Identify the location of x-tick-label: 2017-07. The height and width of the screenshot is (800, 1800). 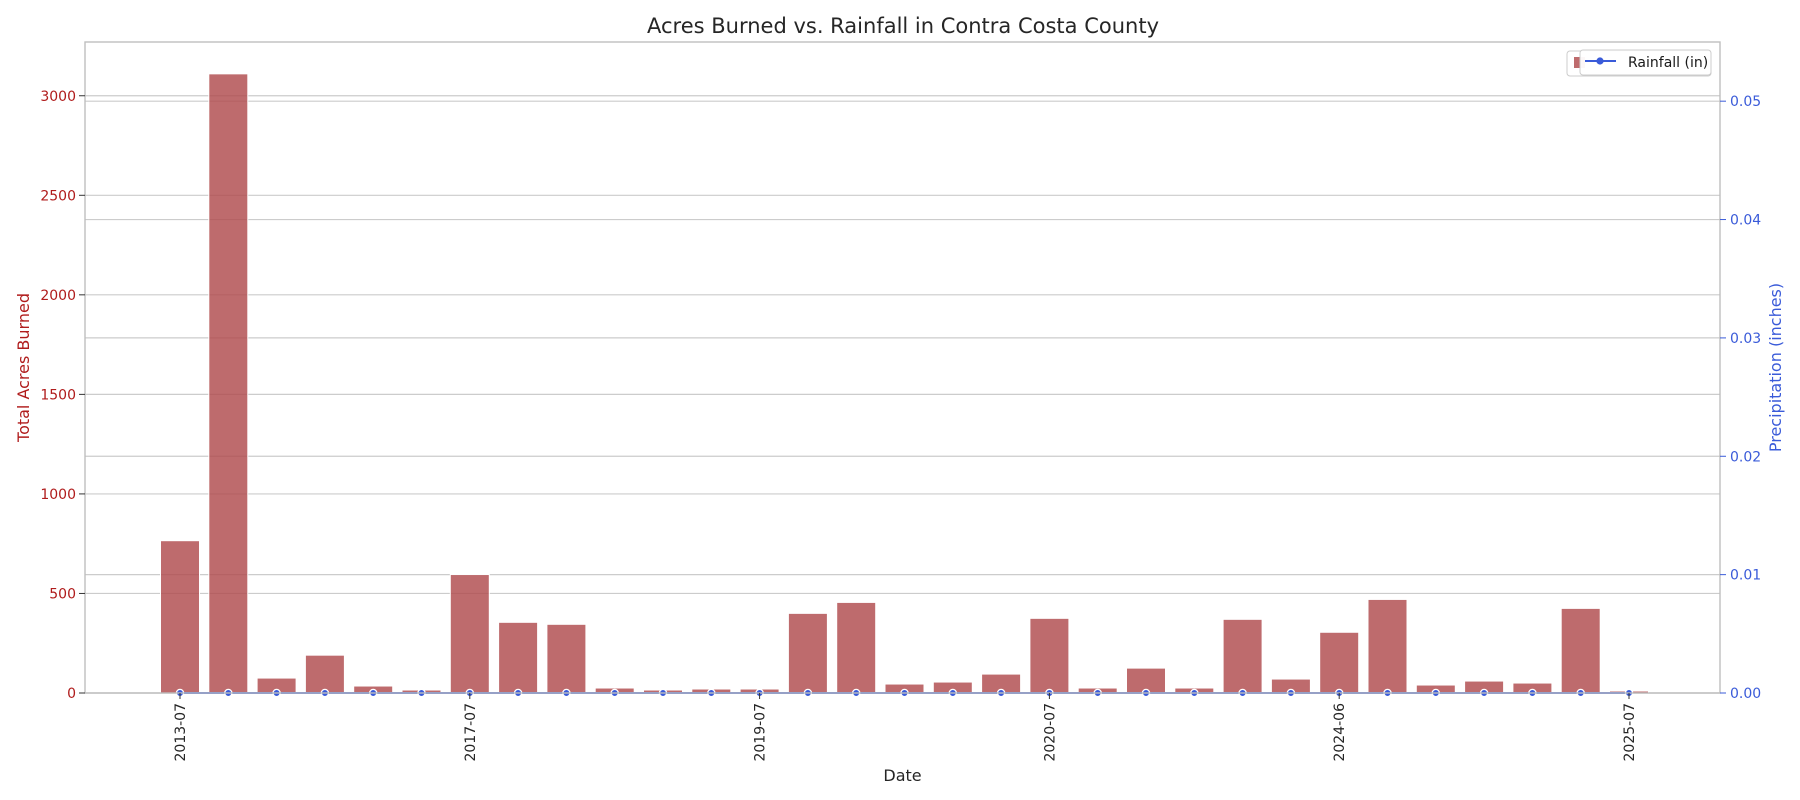
(471, 732).